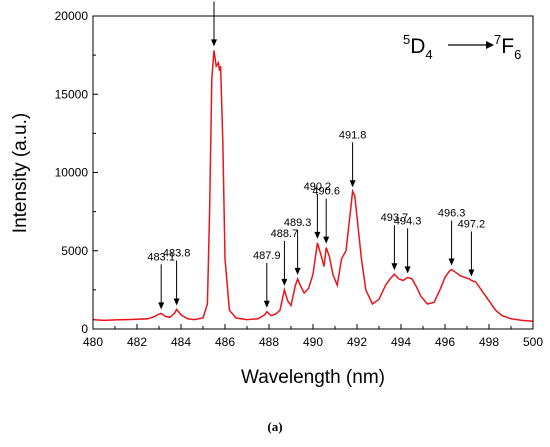 Image resolution: width=550 pixels, height=447 pixels. Describe the element at coordinates (274, 426) in the screenshot. I see `panel-label: (a)` at that location.